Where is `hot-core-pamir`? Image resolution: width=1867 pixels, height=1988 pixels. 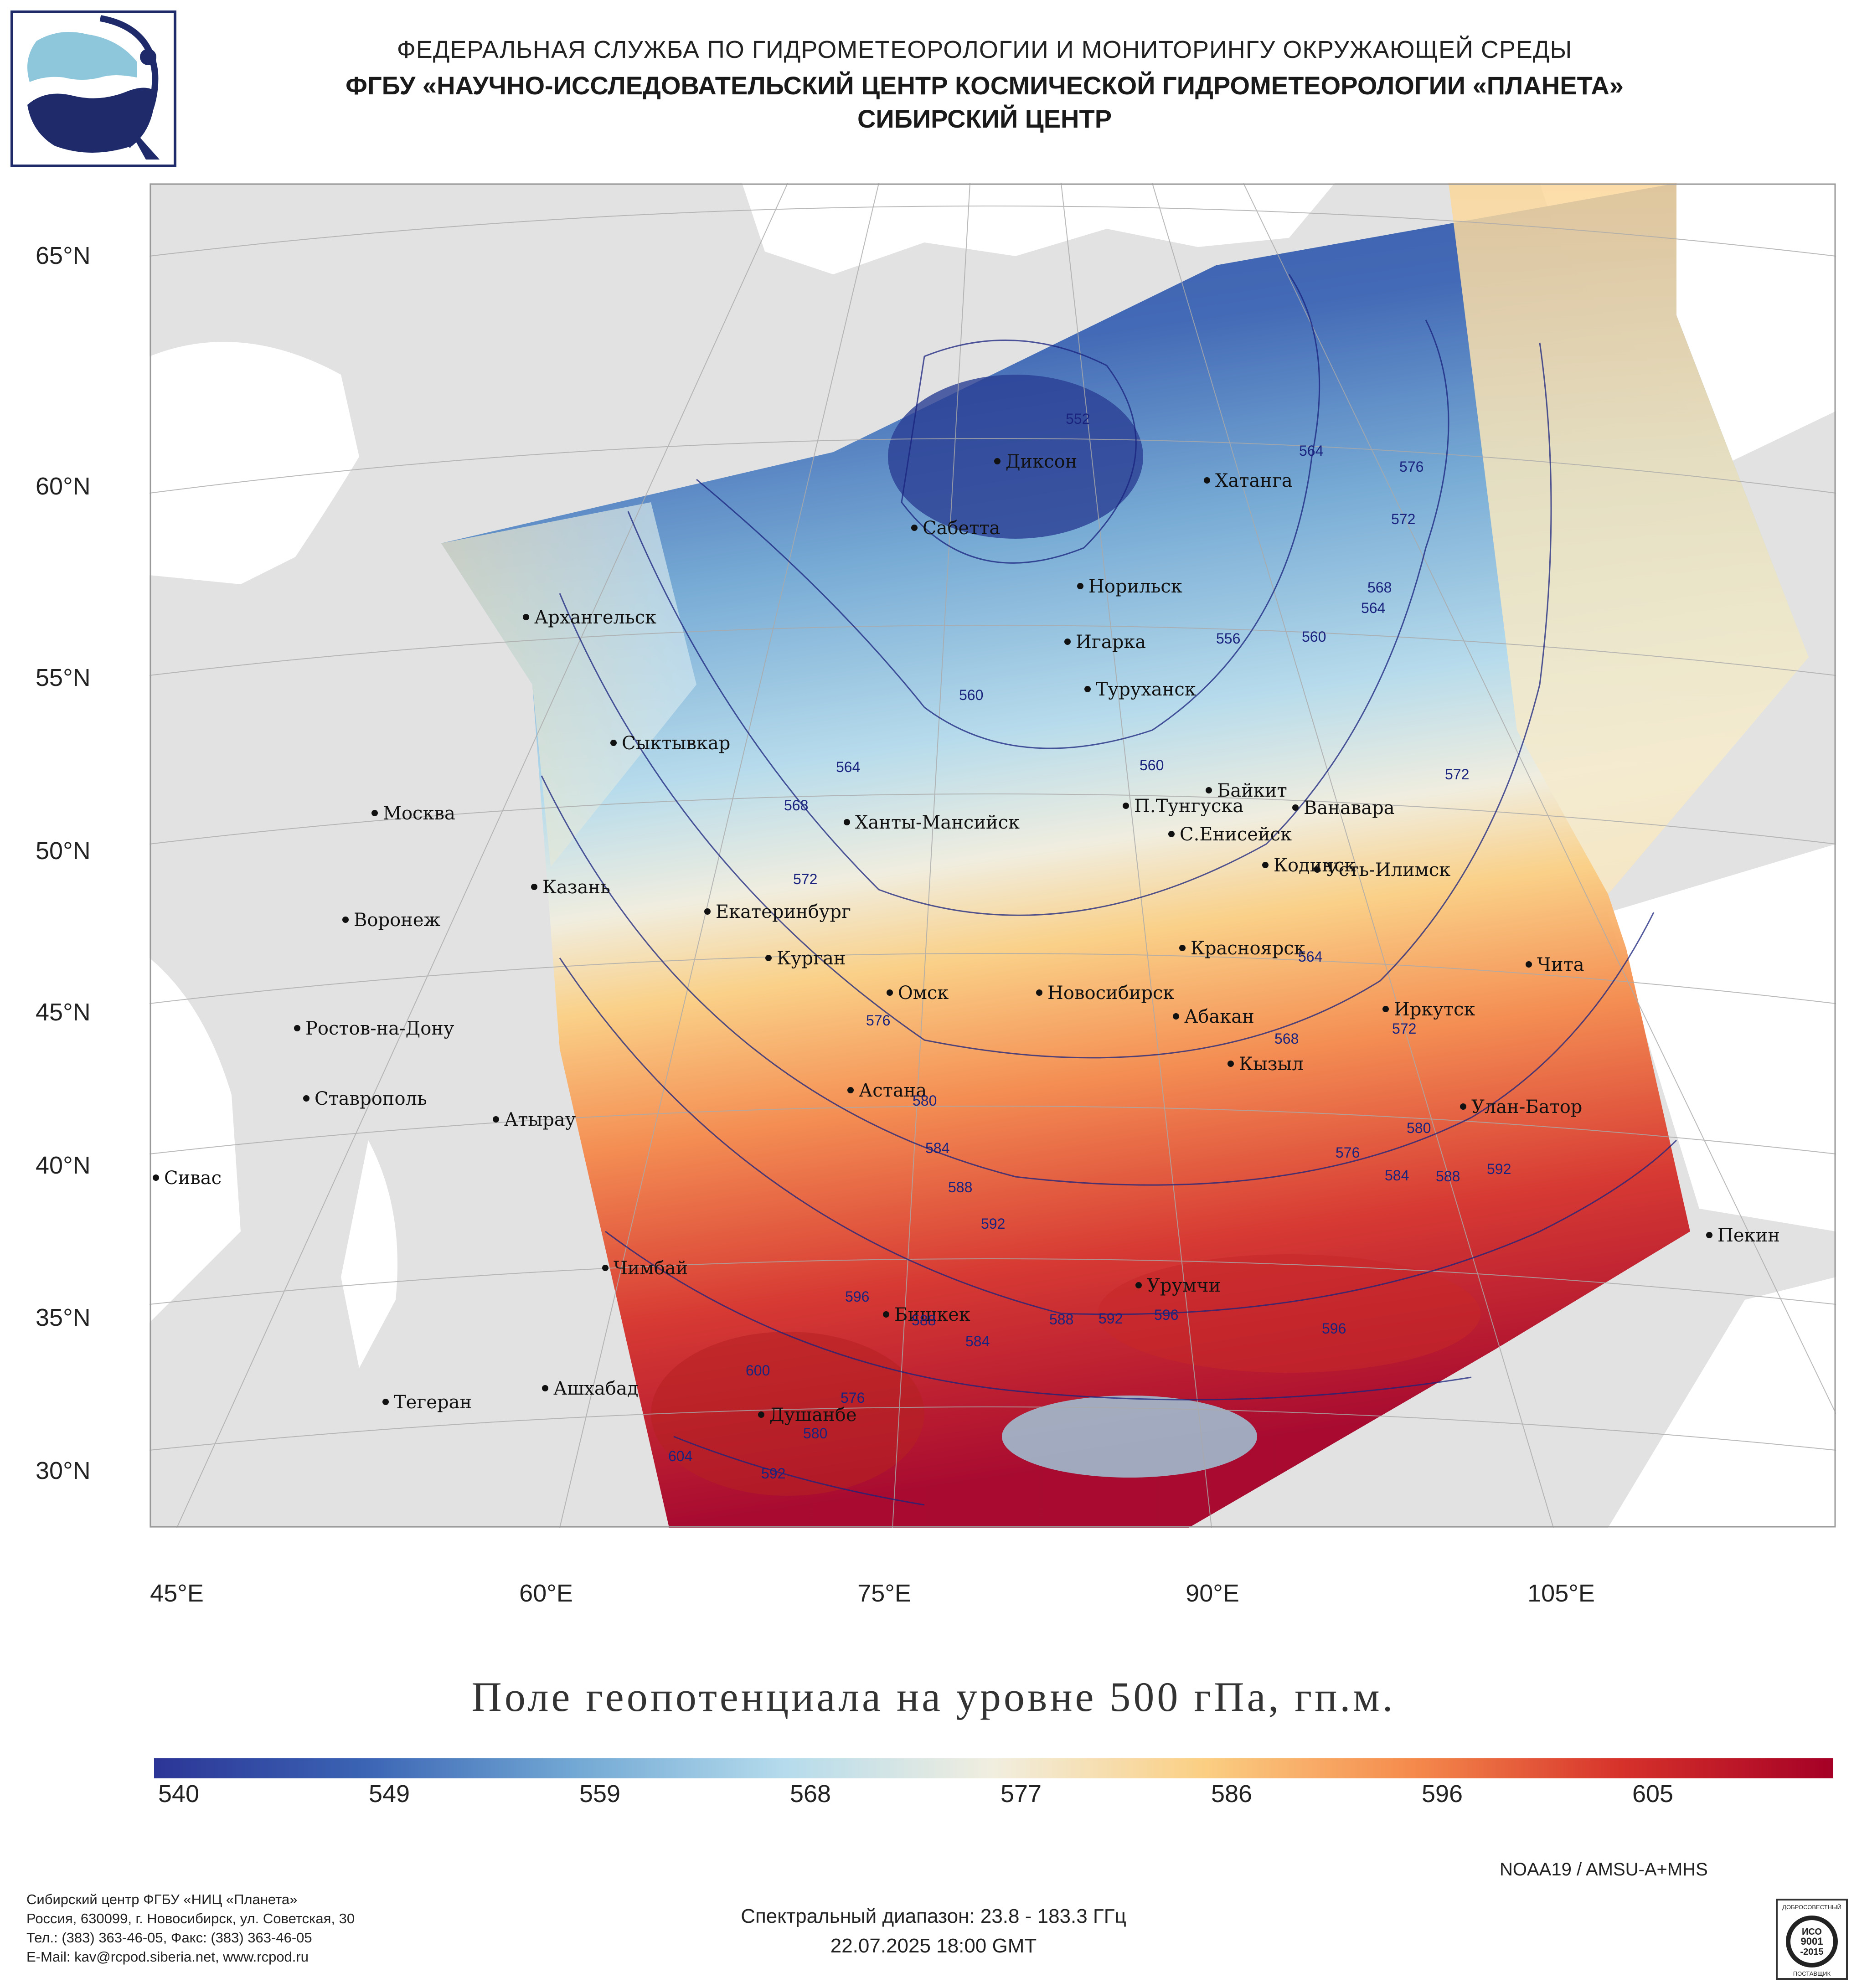
hot-core-pamir is located at coordinates (787, 1414).